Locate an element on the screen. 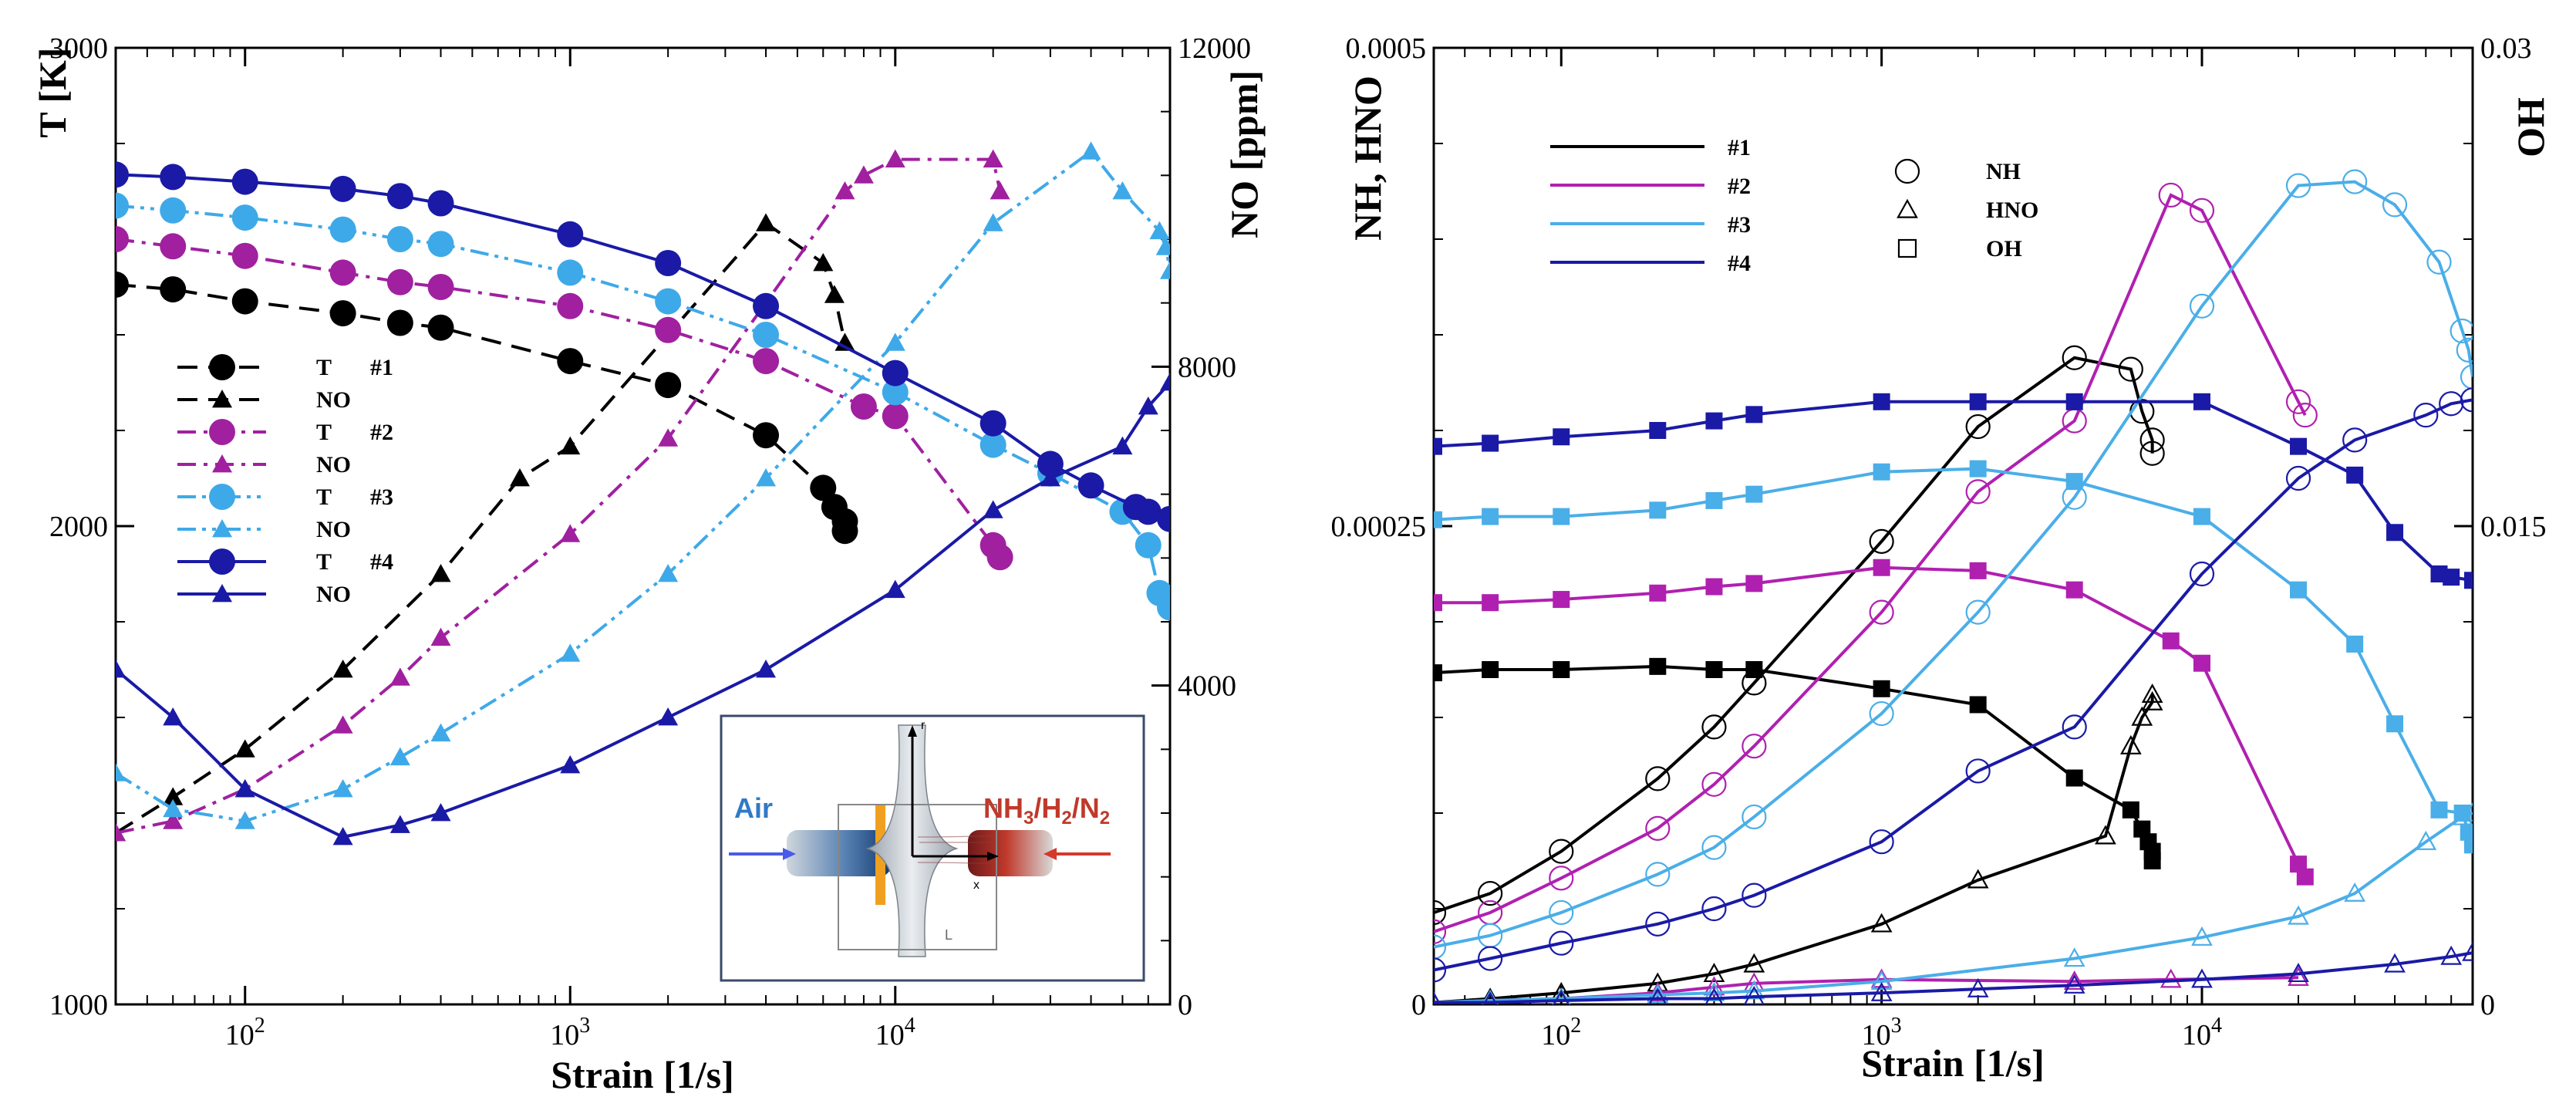  legend-label: HNO is located at coordinates (2012, 210).